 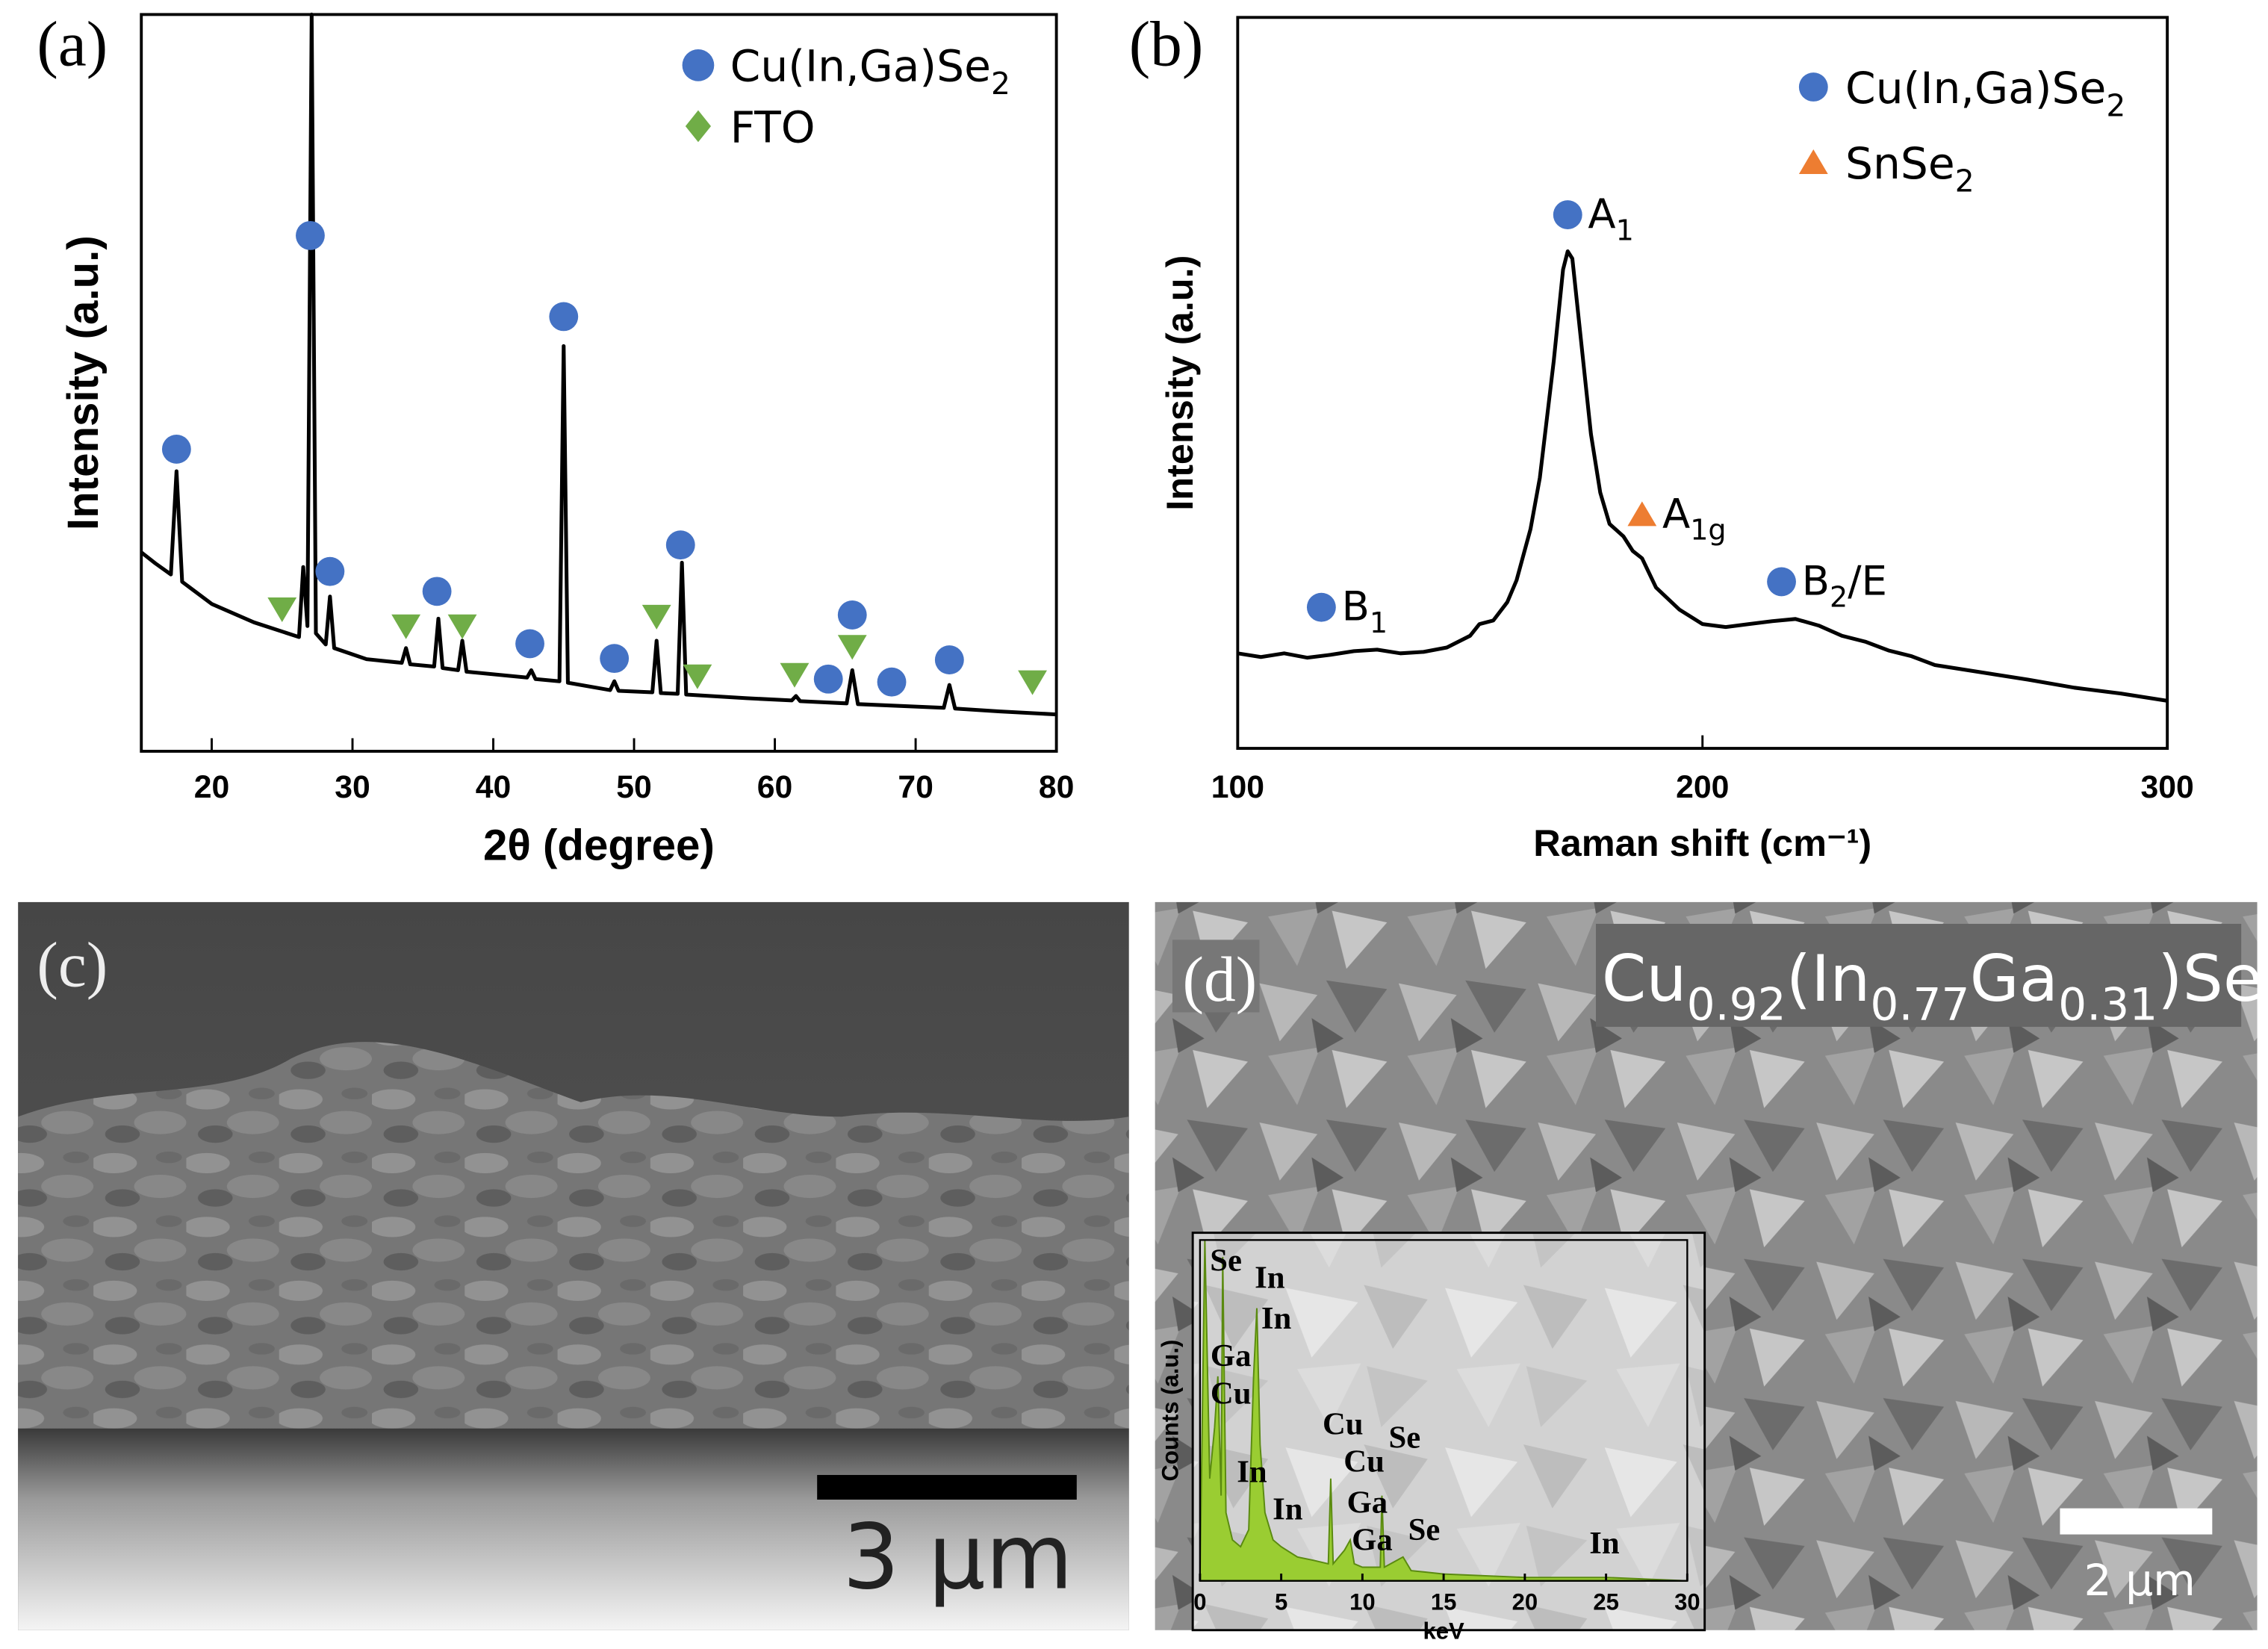 I want to click on x-tick-label: 5, so click(x=1281, y=1602).